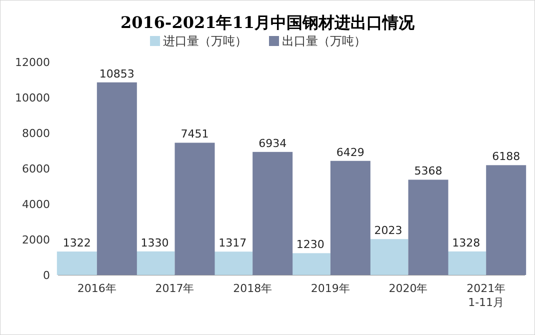 Image resolution: width=535 pixels, height=335 pixels. What do you see at coordinates (330, 288) in the screenshot?
I see `x-tick-label: 2019年` at bounding box center [330, 288].